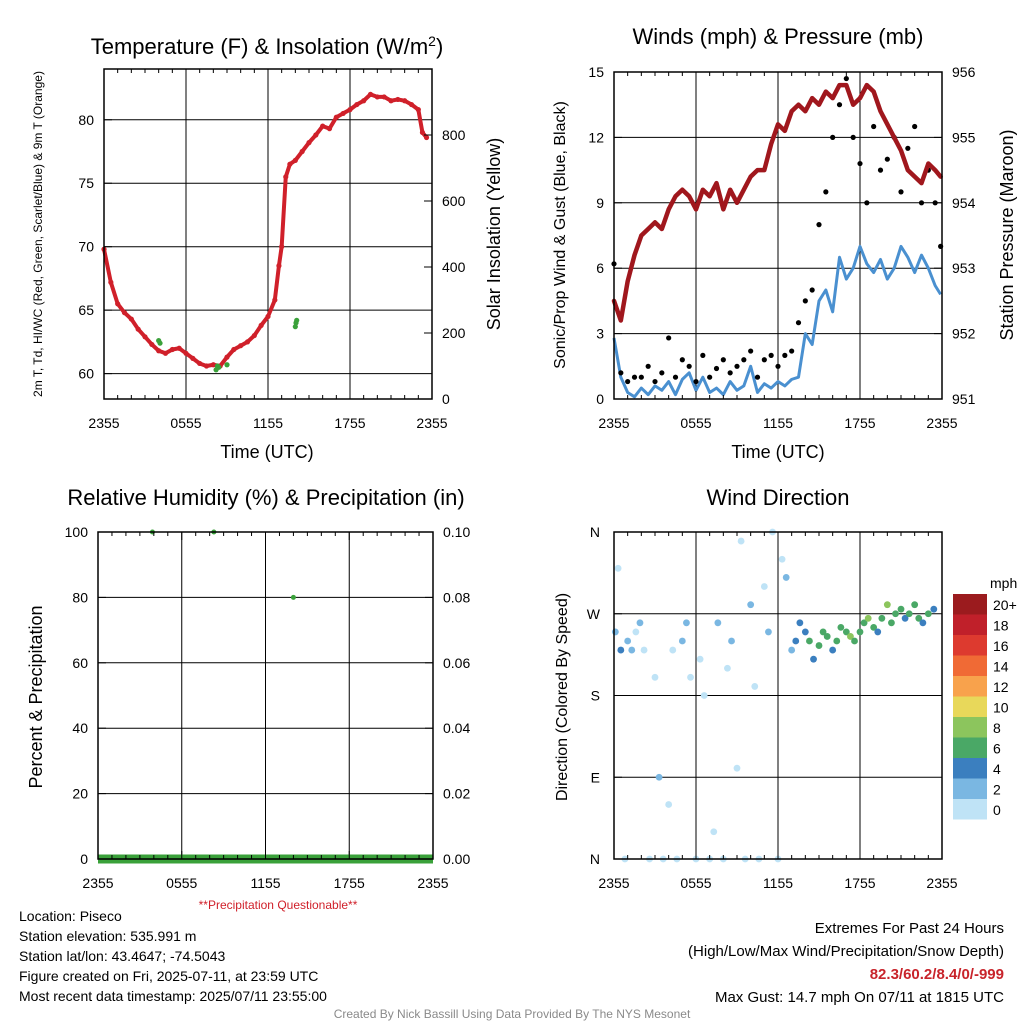  I want to click on insolation-y2-tick-label: 800, so click(454, 135).